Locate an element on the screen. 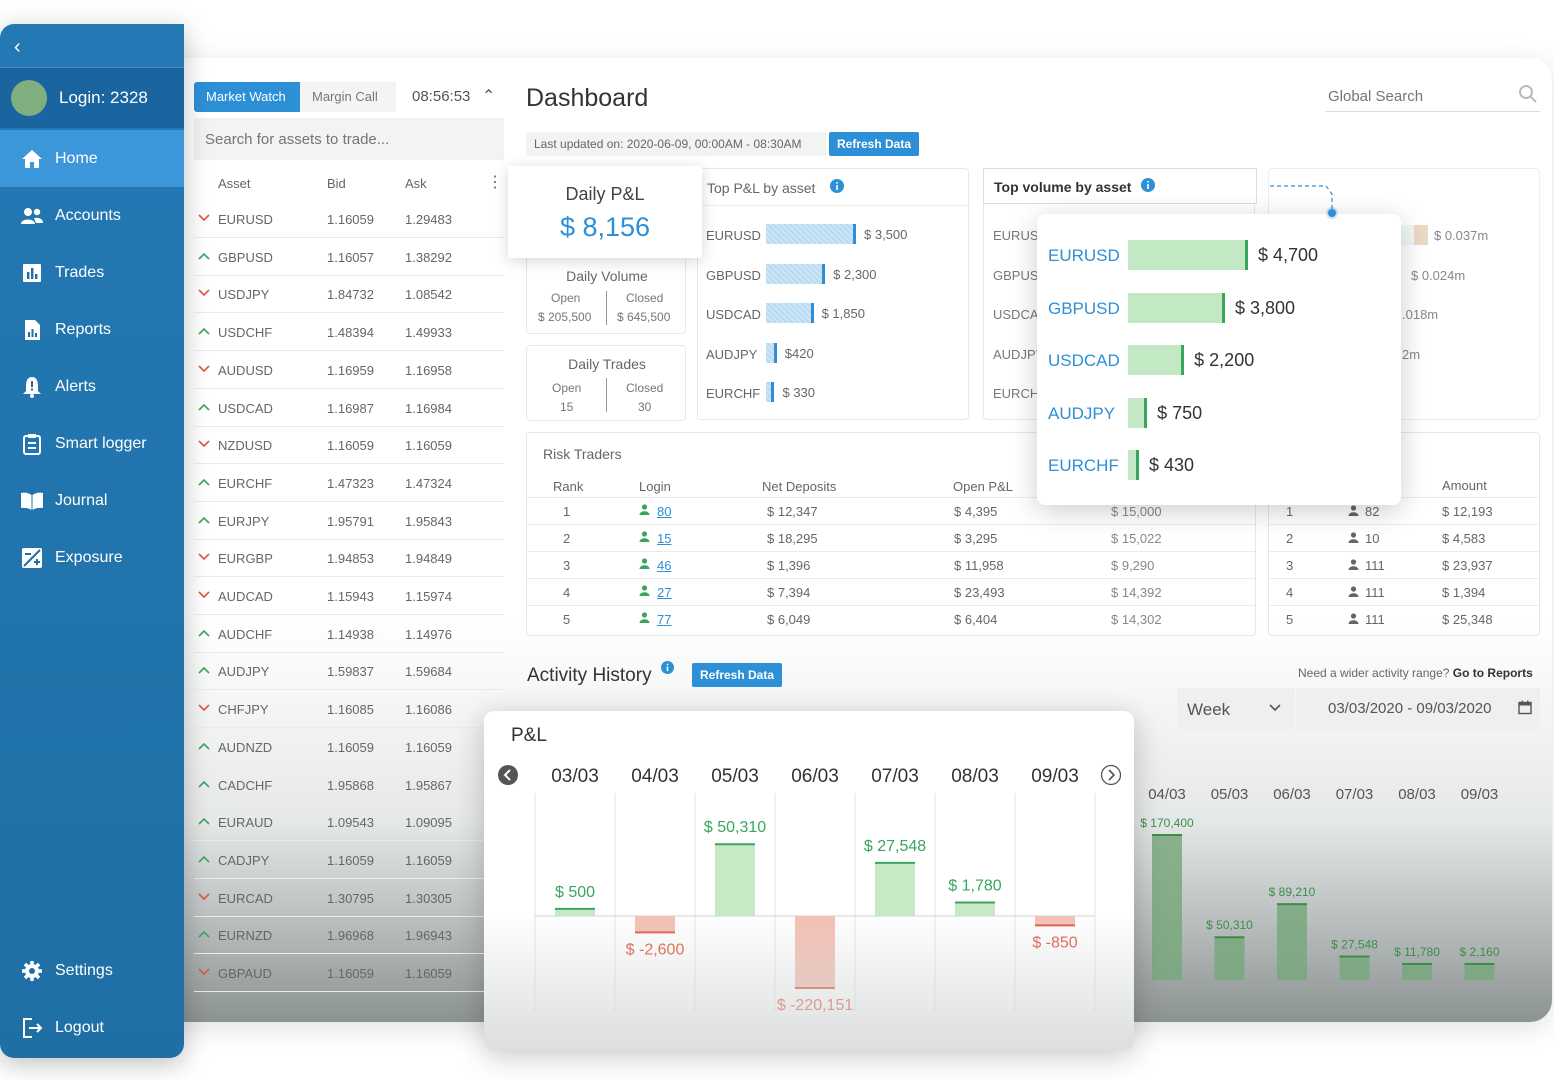 This screenshot has height=1080, width=1554. table-row: 2 15 $ 18,295 $ 3,295 $ 15,022 is located at coordinates (891, 537).